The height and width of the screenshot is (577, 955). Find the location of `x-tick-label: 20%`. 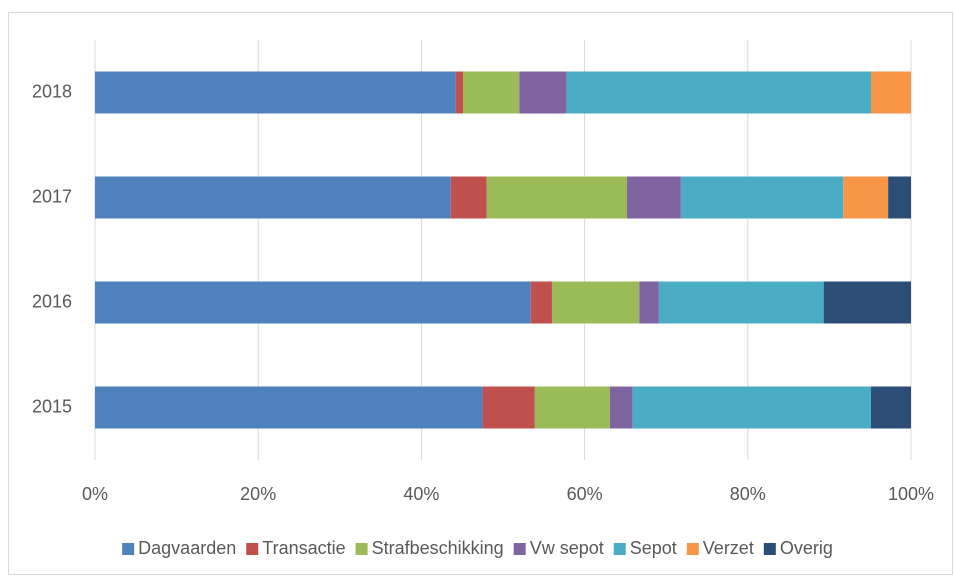

x-tick-label: 20% is located at coordinates (258, 494).